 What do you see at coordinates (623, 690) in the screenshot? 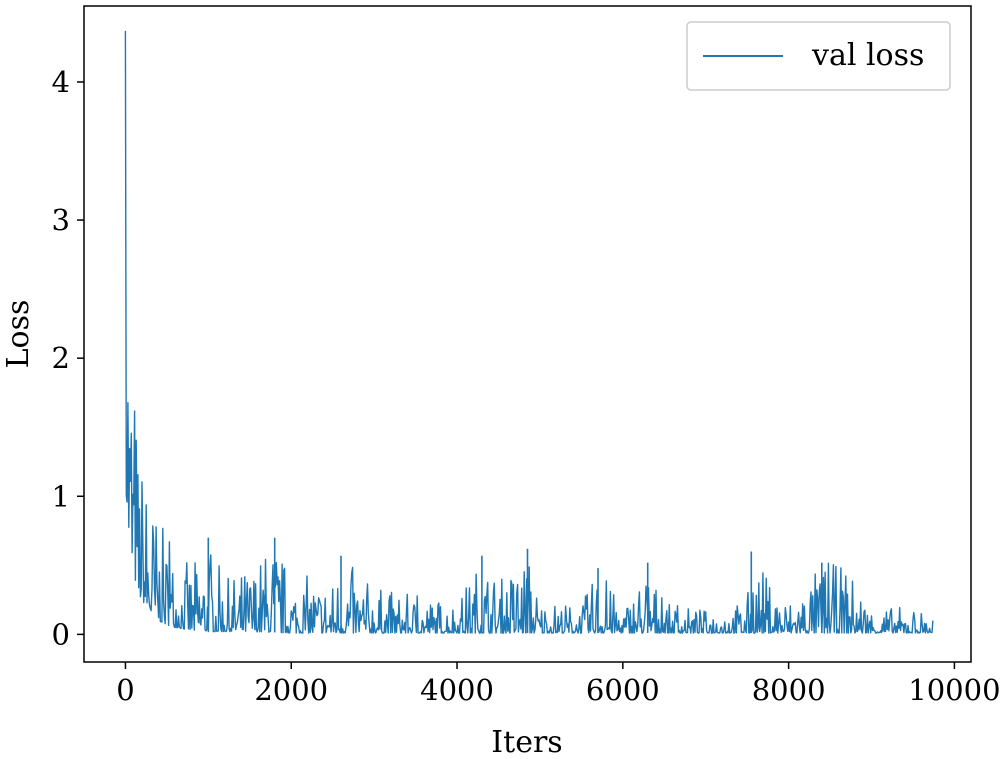
I see `x-tick-label: 6000` at bounding box center [623, 690].